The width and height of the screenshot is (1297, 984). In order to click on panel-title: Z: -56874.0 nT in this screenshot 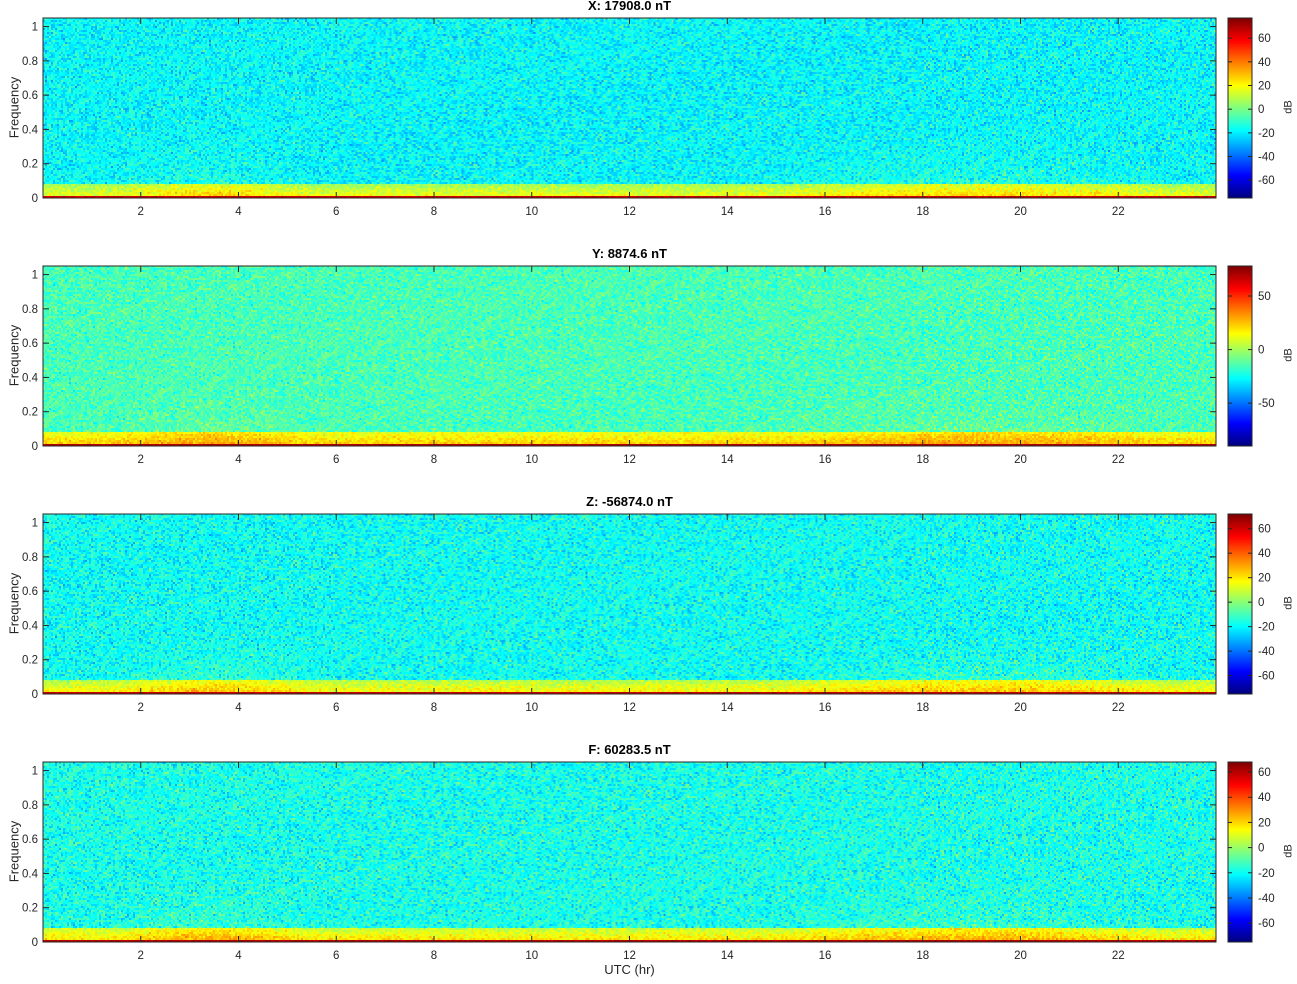, I will do `click(629, 501)`.